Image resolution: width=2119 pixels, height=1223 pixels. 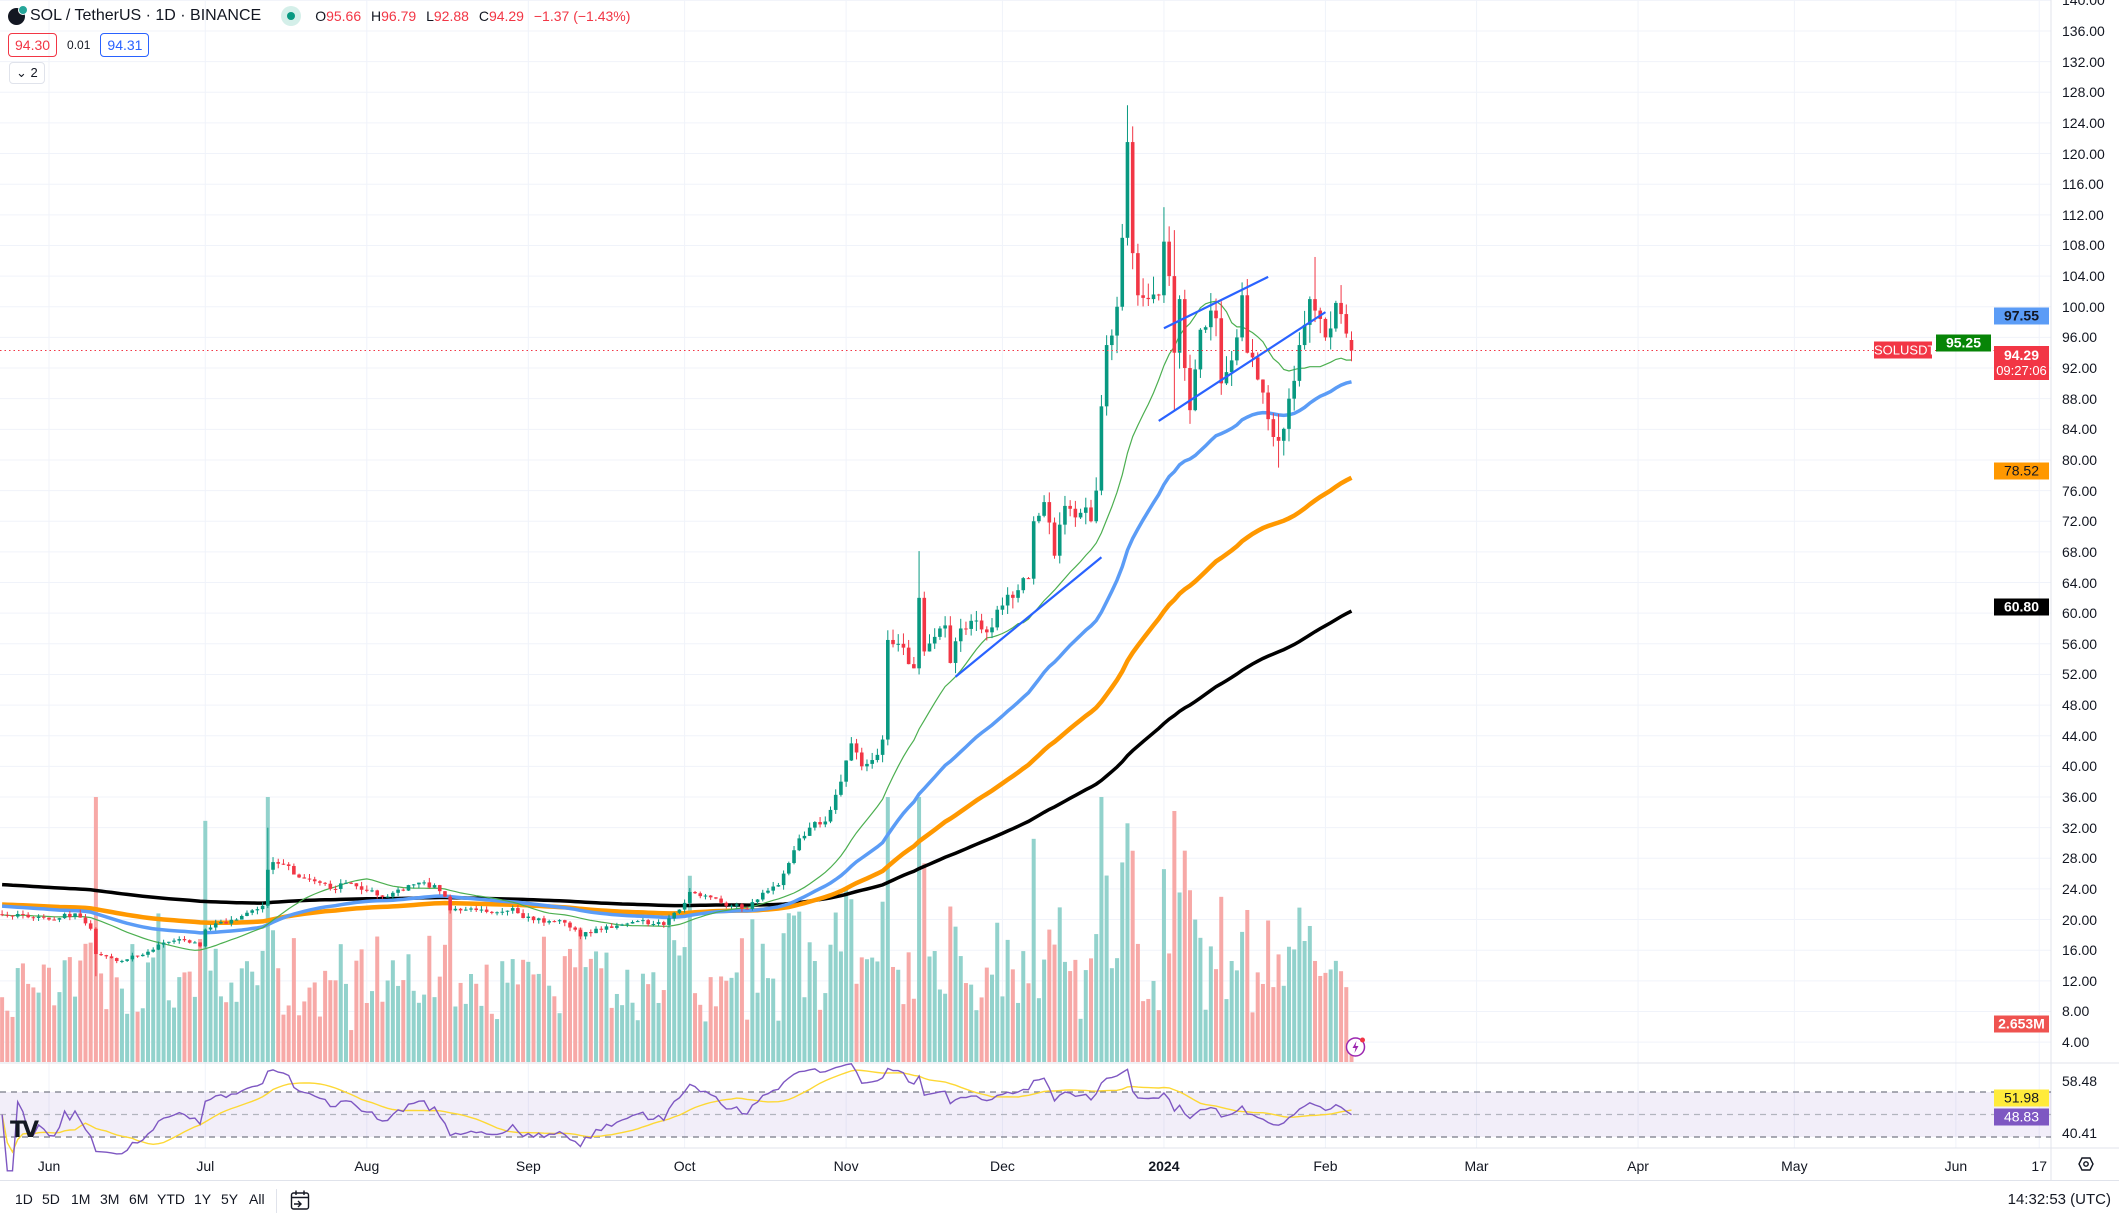 I want to click on range-1m: 1M, so click(x=81, y=1199).